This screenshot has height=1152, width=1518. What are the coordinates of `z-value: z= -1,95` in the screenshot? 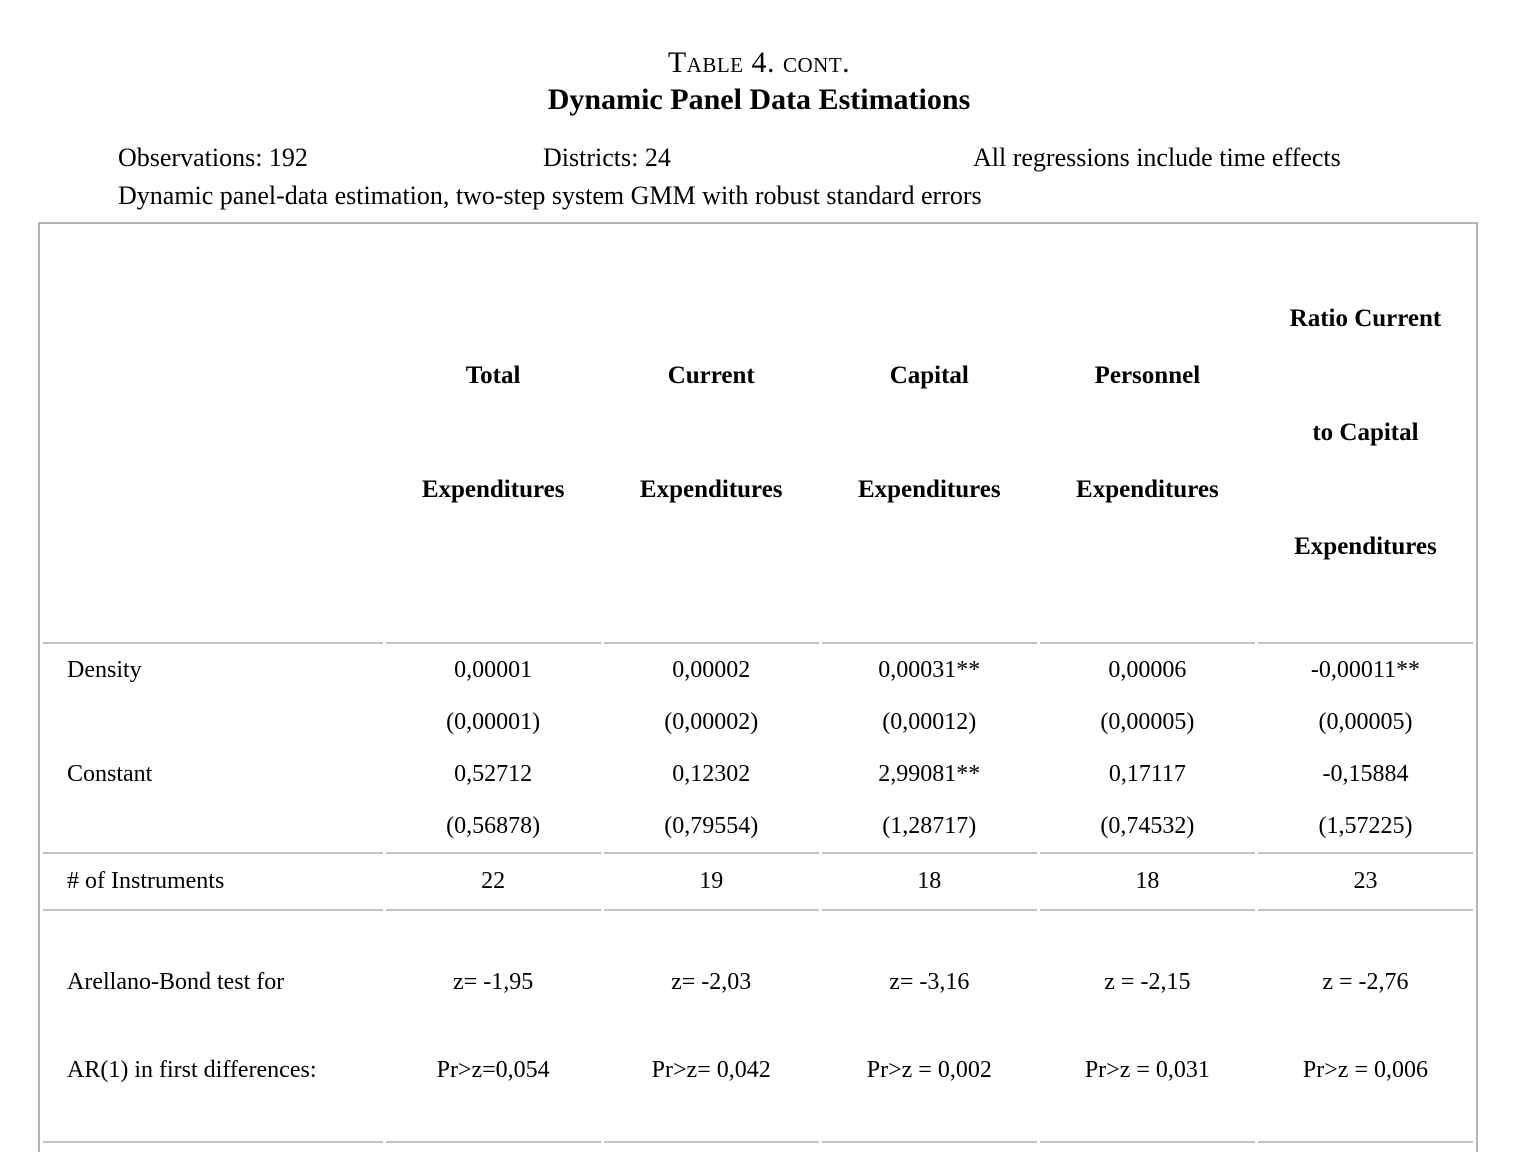 It's located at (493, 982).